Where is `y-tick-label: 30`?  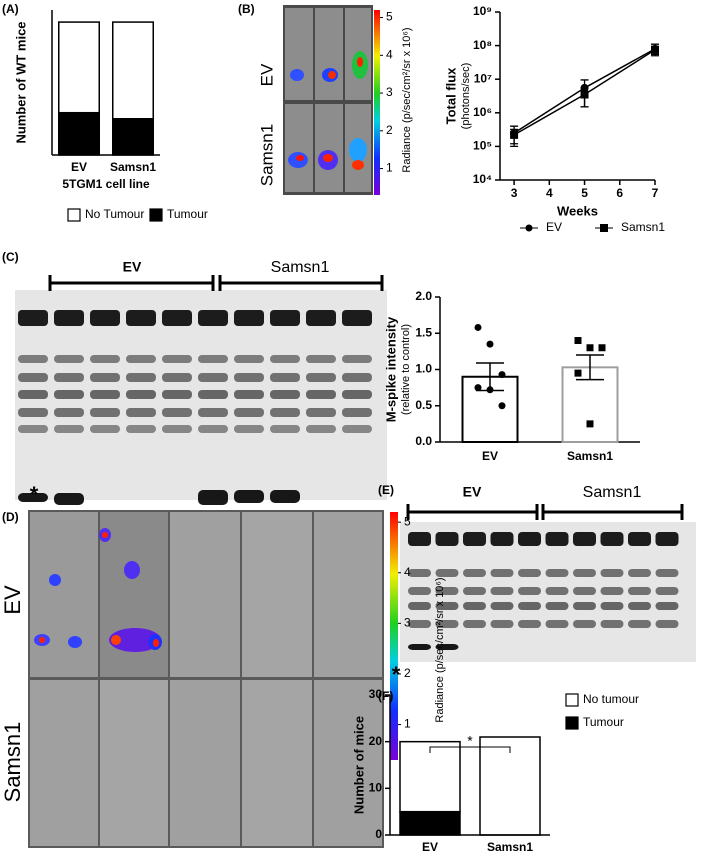
y-tick-label: 30 is located at coordinates (376, 694).